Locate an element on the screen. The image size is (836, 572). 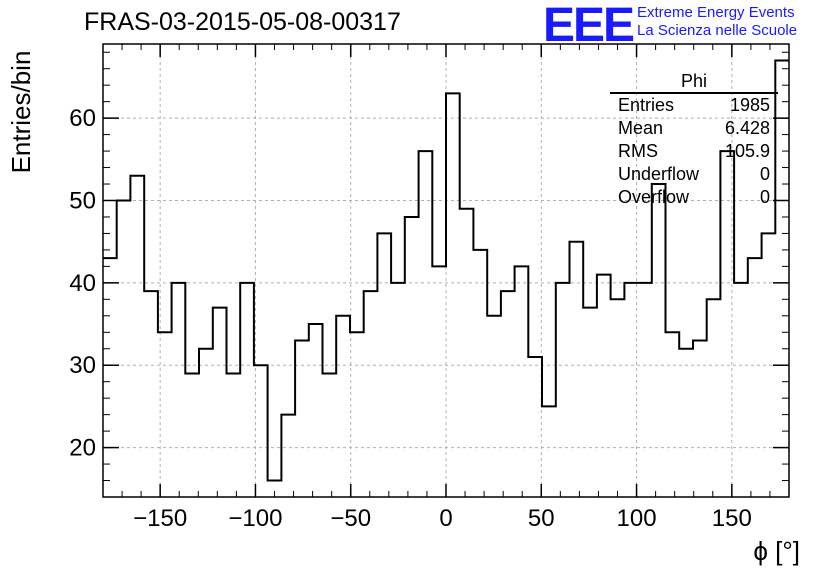
x-tick-label: −100 is located at coordinates (255, 518).